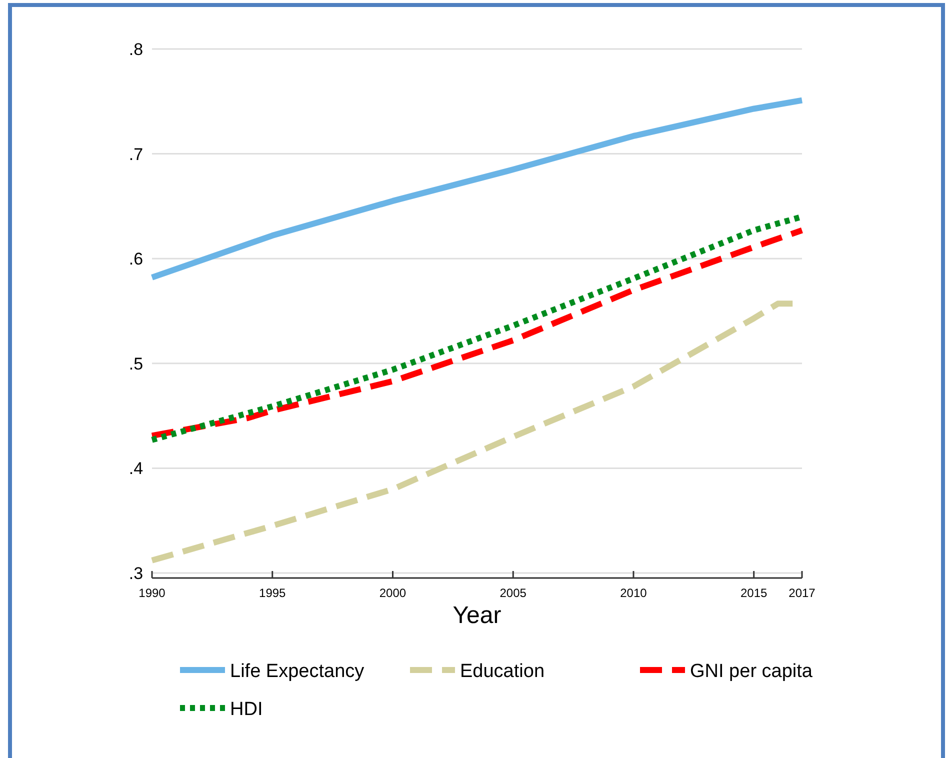 This screenshot has width=947, height=758. What do you see at coordinates (246, 709) in the screenshot?
I see `legend-label: HDI` at bounding box center [246, 709].